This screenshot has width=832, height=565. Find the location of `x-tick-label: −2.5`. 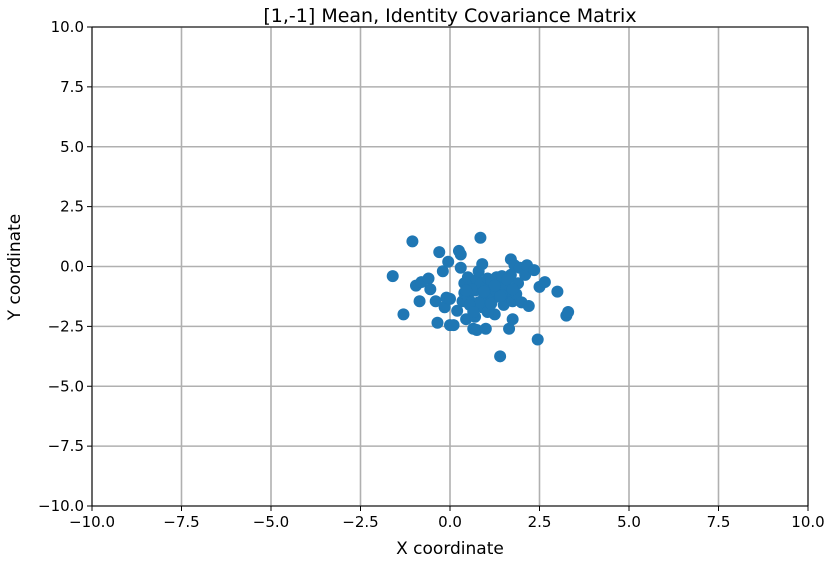

x-tick-label: −2.5 is located at coordinates (360, 522).